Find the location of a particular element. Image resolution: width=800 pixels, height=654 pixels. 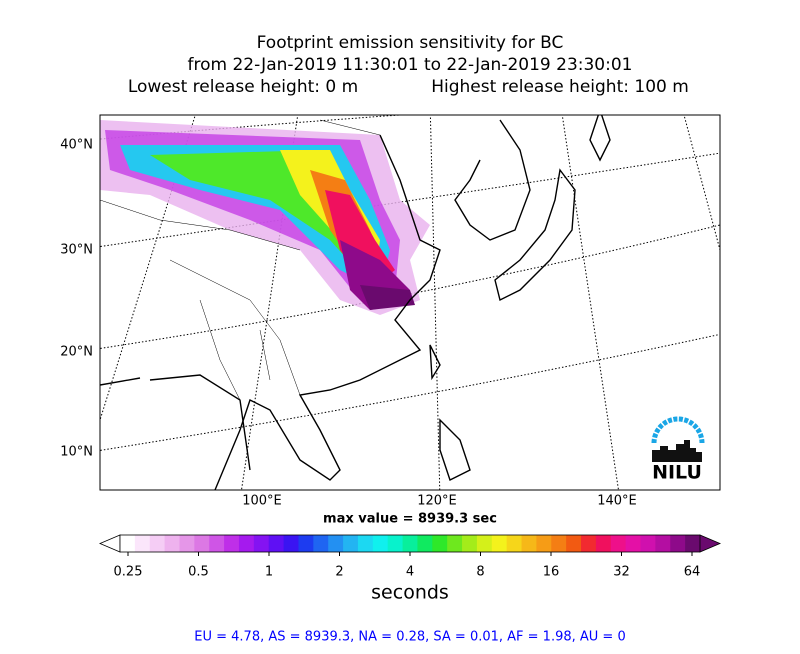

colorbar-tick-label: 64 is located at coordinates (692, 572).